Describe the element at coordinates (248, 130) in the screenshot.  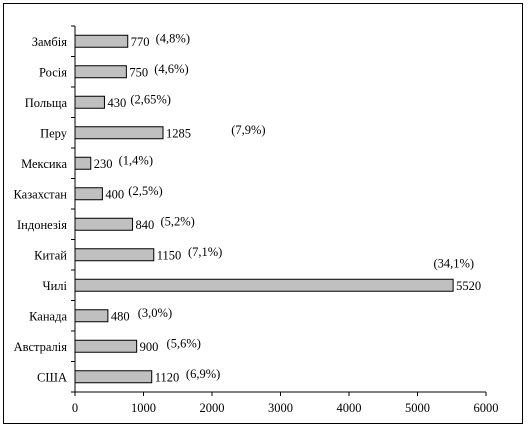
I see `share-label: (7,9%)` at that location.